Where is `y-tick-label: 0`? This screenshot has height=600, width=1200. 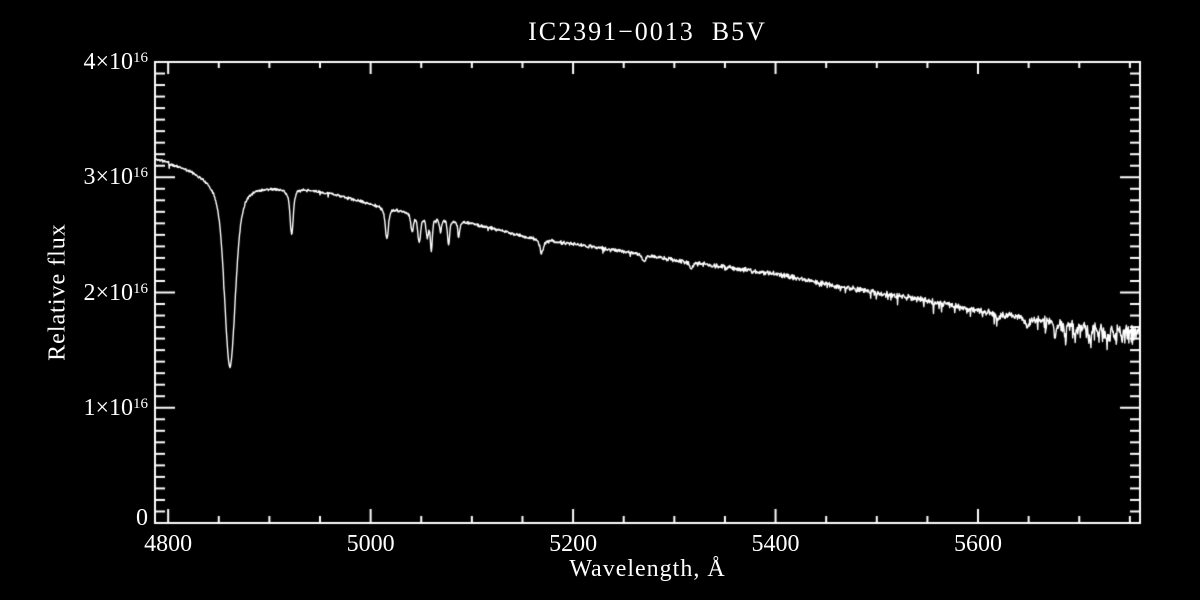 y-tick-label: 0 is located at coordinates (142, 518).